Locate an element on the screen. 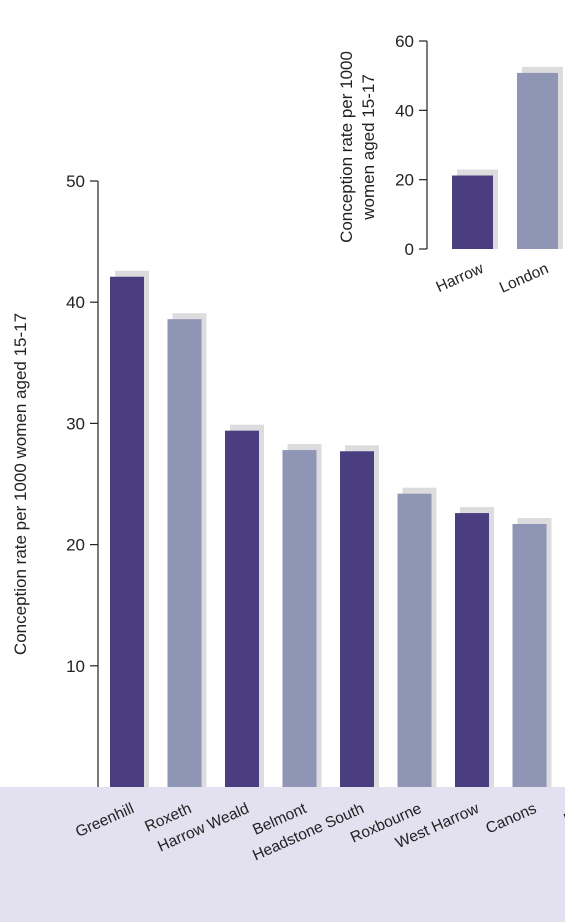 This screenshot has height=922, width=565. main-y-tick-label: 40 is located at coordinates (75, 302).